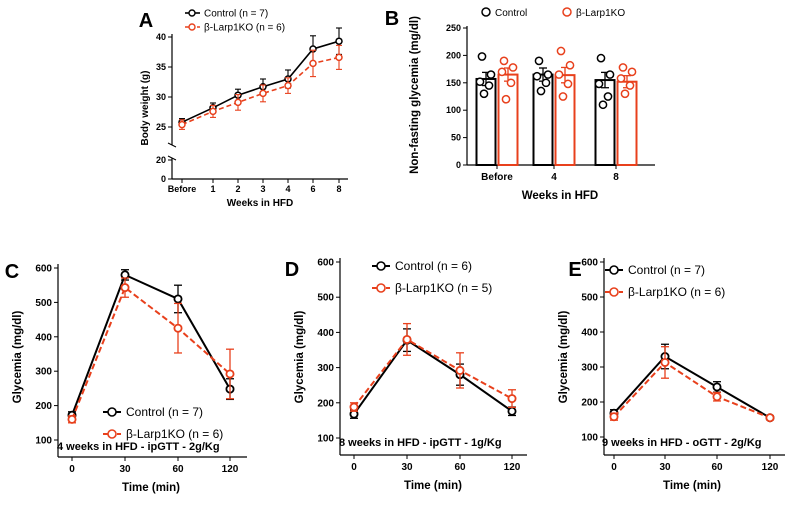 The image size is (800, 512). I want to click on y-axis-label: Body weight (g), so click(145, 108).